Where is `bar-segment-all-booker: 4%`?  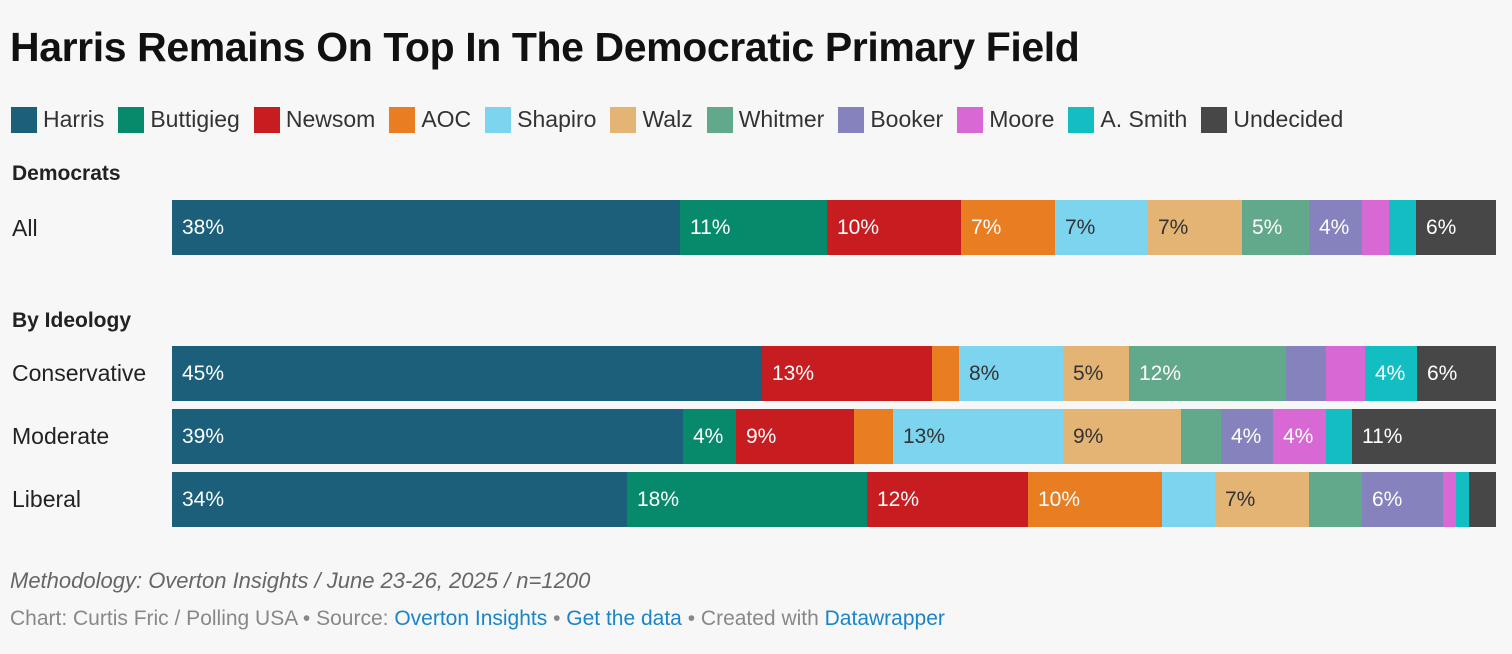 bar-segment-all-booker: 4% is located at coordinates (1335, 227).